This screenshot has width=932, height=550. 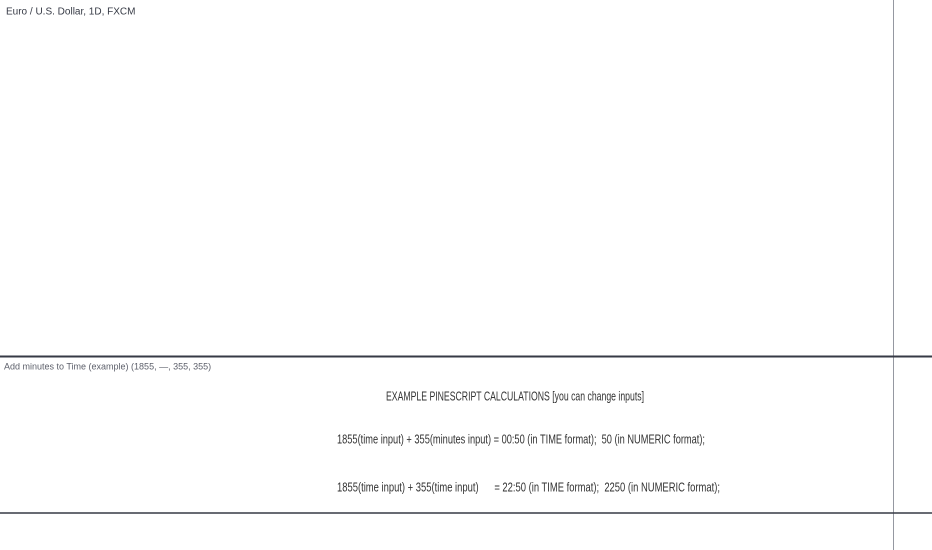 I want to click on symbol-title: Euro / U.S. Dollar, 1D, FXCM, so click(x=70, y=12).